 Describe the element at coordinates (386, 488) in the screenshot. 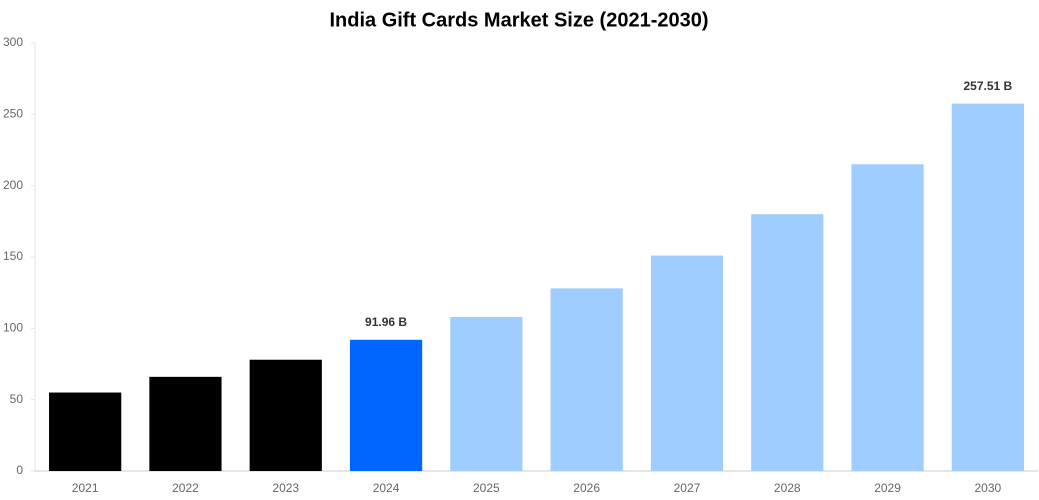

I see `x-tick-label: 2024` at that location.